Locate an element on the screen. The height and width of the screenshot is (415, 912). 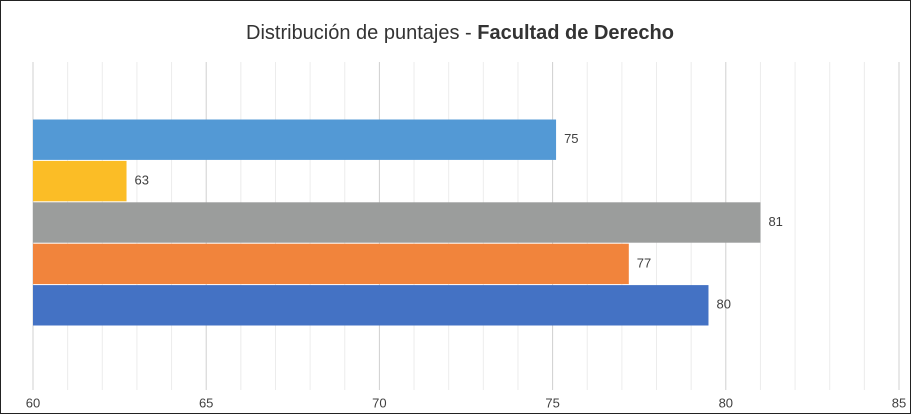
title-bold: Facultad de Derecho is located at coordinates (575, 33).